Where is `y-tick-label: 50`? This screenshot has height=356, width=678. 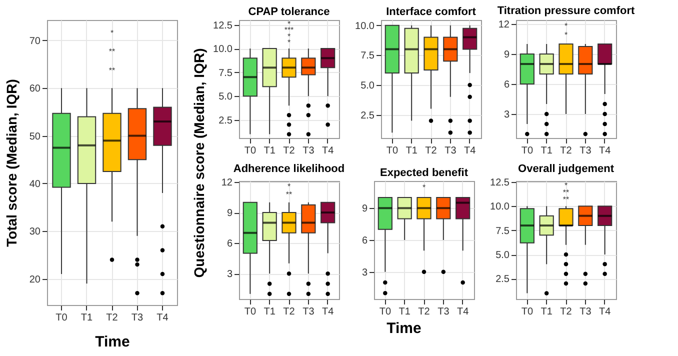 y-tick-label: 50 is located at coordinates (35, 136).